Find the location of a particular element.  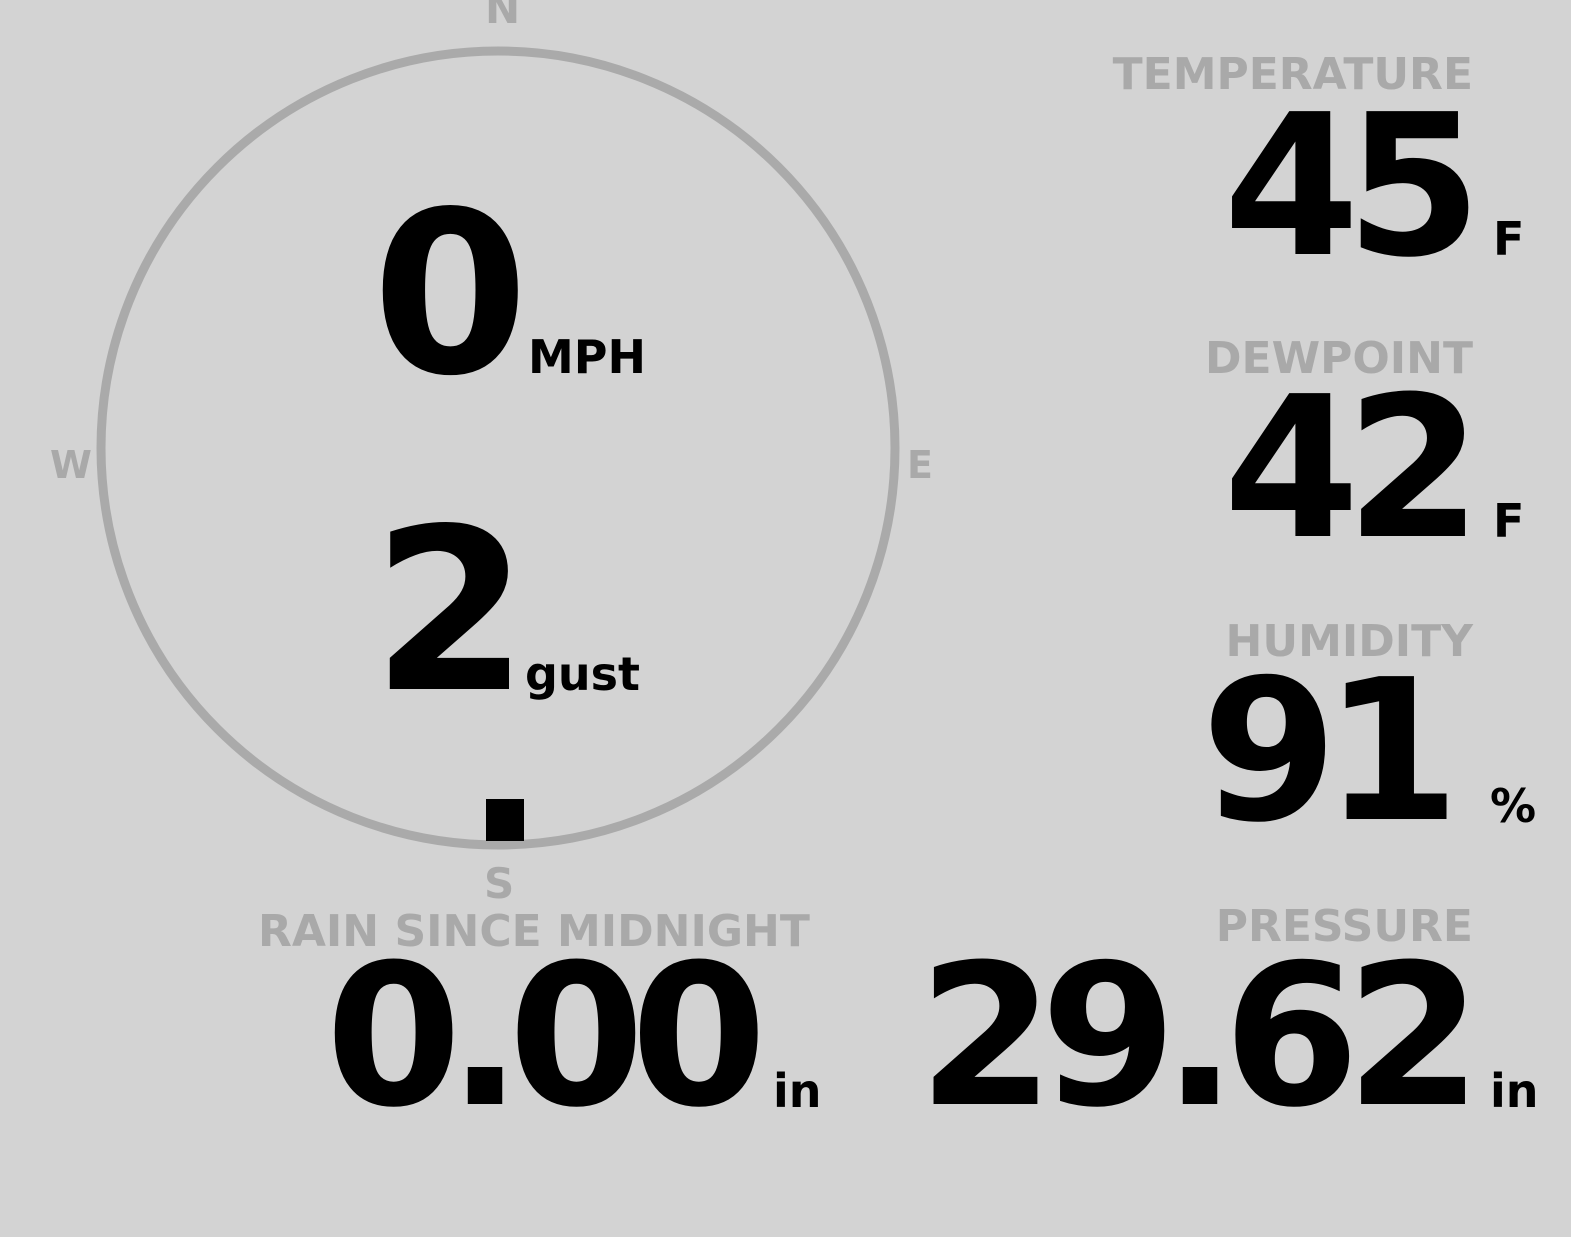

compass-east-label: E is located at coordinates (920, 465).